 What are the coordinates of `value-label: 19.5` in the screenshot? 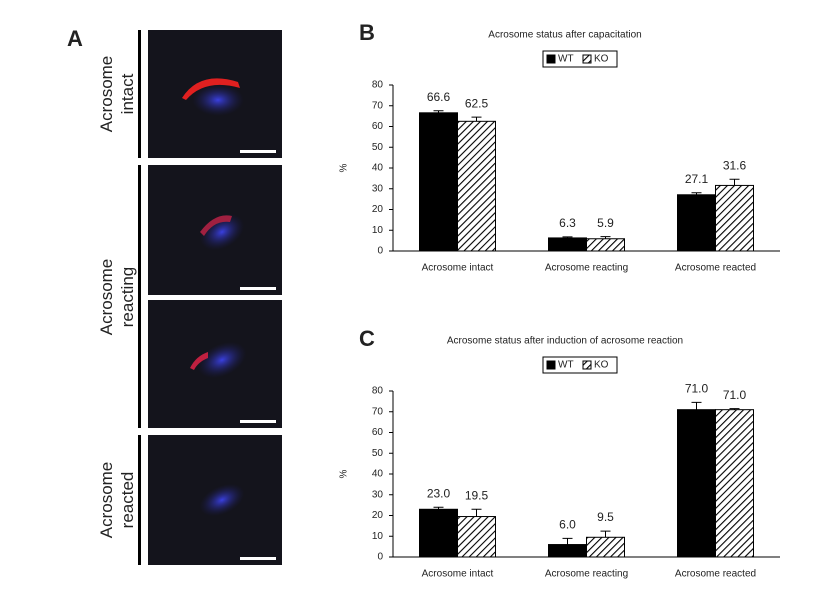 It's located at (477, 495).